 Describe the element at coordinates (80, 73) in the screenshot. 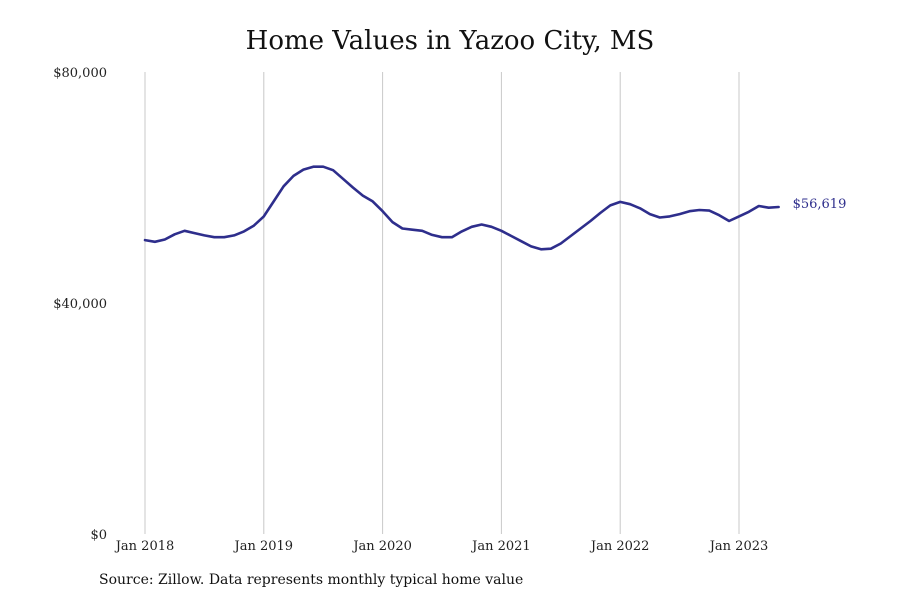

I see `y-tick-label: $80,000` at that location.